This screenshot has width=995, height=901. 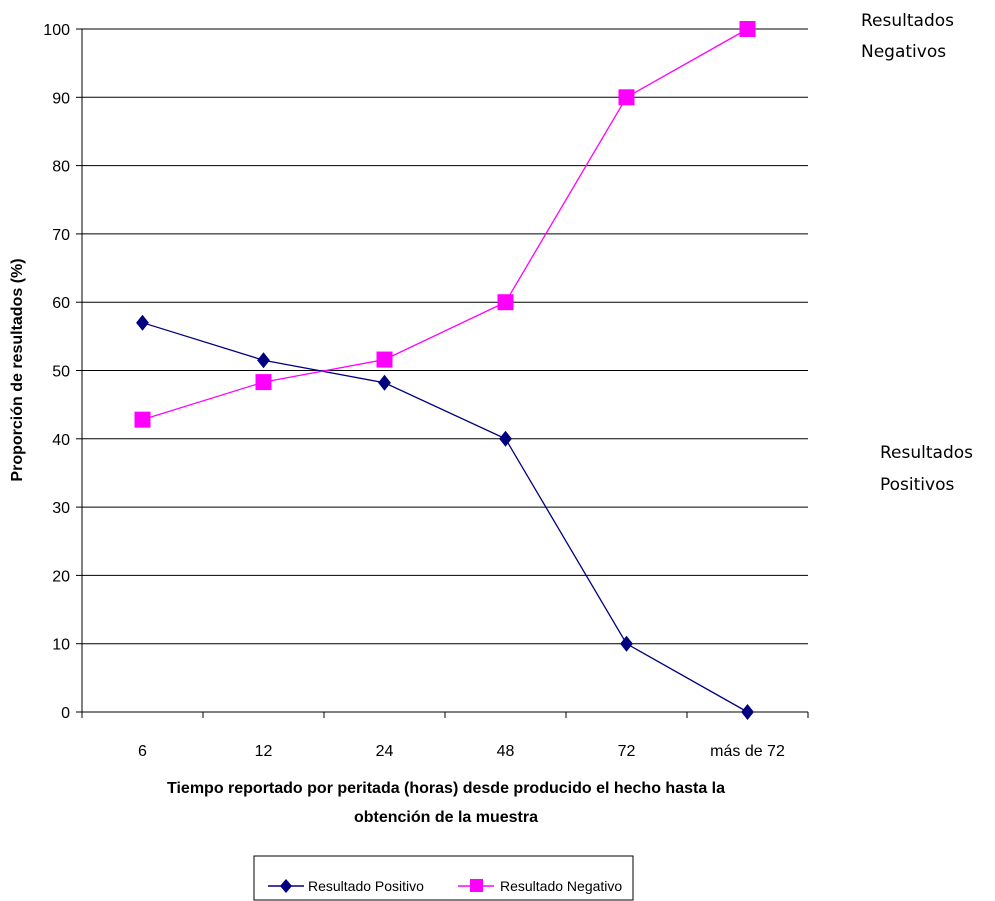 I want to click on legend-entry-negativo: Resultado Negativo, so click(x=540, y=886).